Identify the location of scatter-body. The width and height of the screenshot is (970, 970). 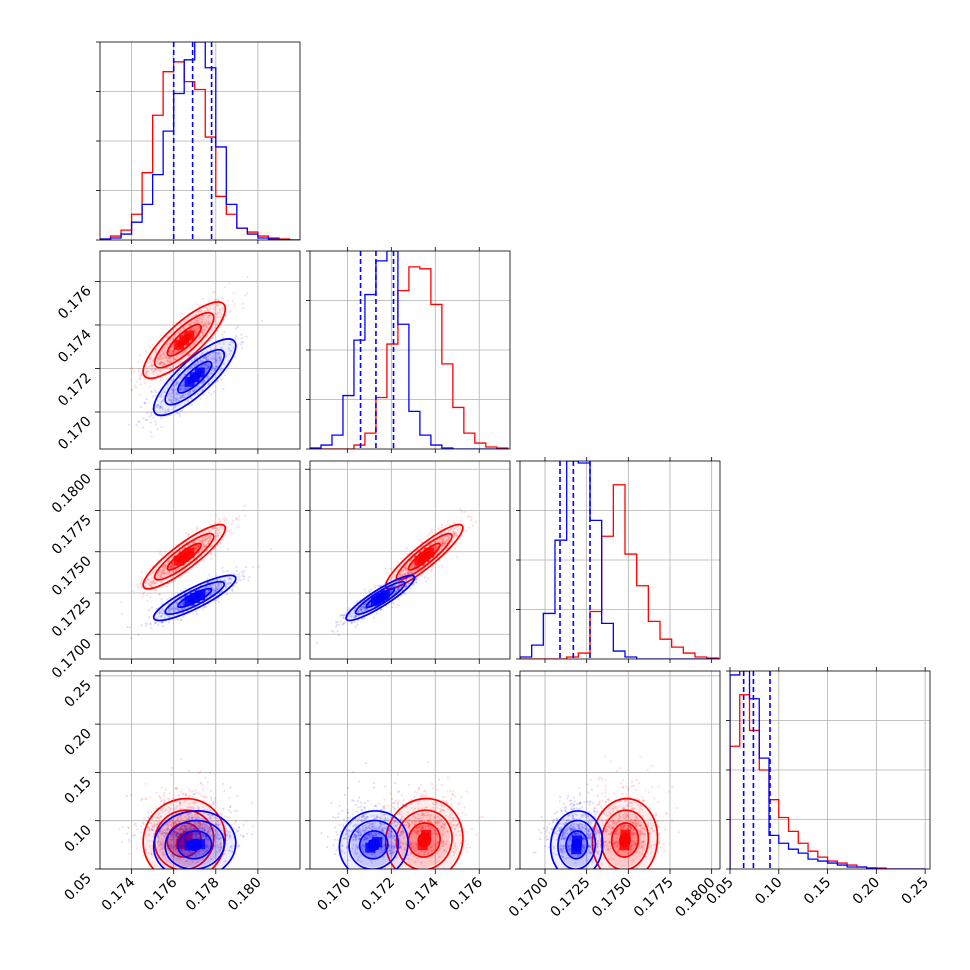
(182, 356).